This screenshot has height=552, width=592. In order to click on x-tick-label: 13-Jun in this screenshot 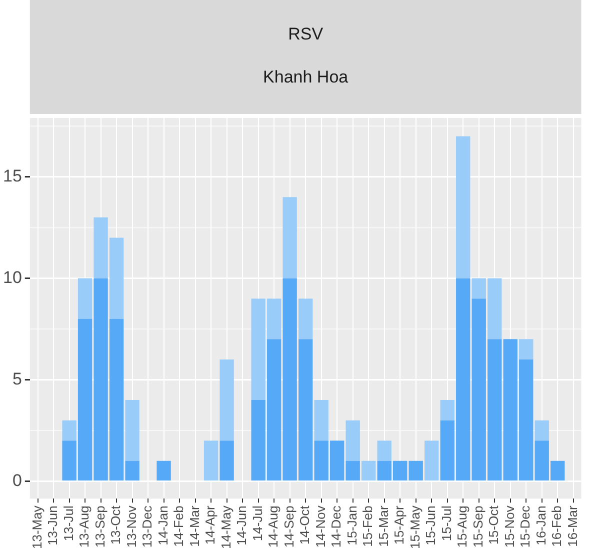, I will do `click(52, 526)`.